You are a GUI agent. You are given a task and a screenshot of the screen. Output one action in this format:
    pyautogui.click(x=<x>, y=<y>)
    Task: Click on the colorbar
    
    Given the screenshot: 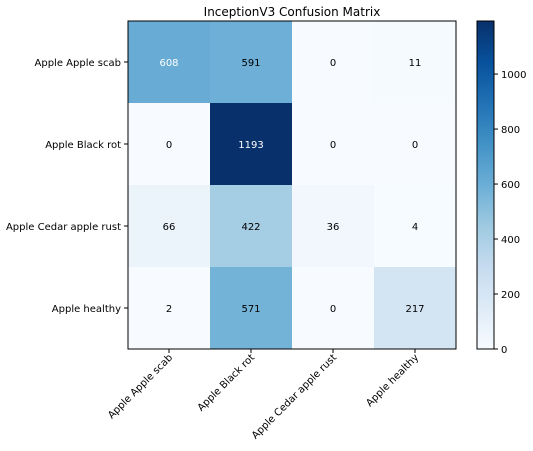 What is the action you would take?
    pyautogui.click(x=485, y=185)
    